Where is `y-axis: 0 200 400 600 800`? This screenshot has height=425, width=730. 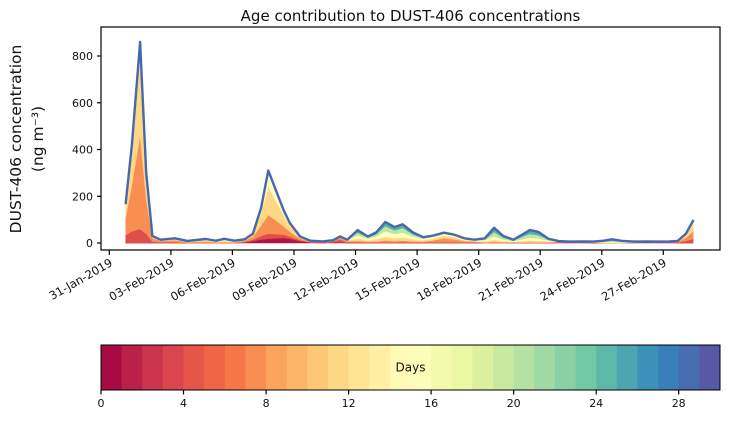
y-axis: 0 200 400 600 800 is located at coordinates (86, 150).